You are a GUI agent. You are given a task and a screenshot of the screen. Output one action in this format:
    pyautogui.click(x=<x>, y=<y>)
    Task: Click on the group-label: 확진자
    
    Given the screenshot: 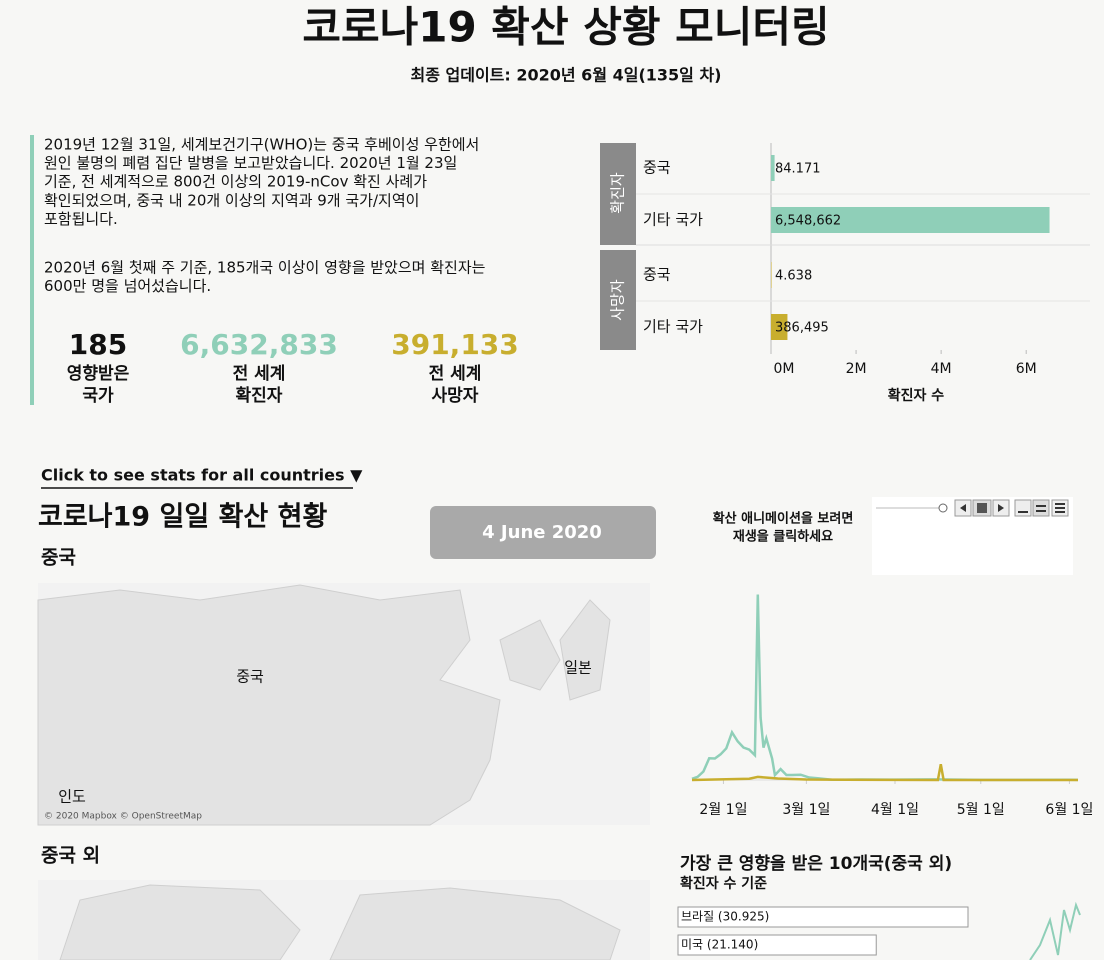 What is the action you would take?
    pyautogui.click(x=618, y=193)
    